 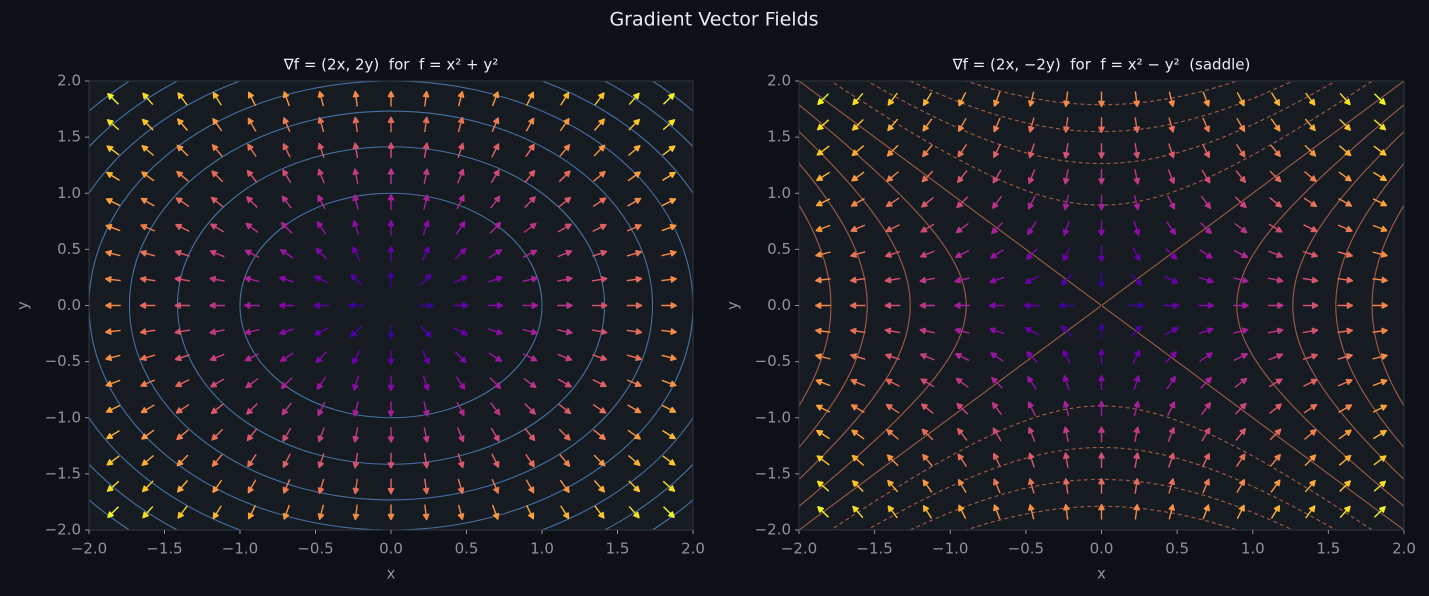 What do you see at coordinates (773, 361) in the screenshot?
I see `y-tick-label: −0.5` at bounding box center [773, 361].